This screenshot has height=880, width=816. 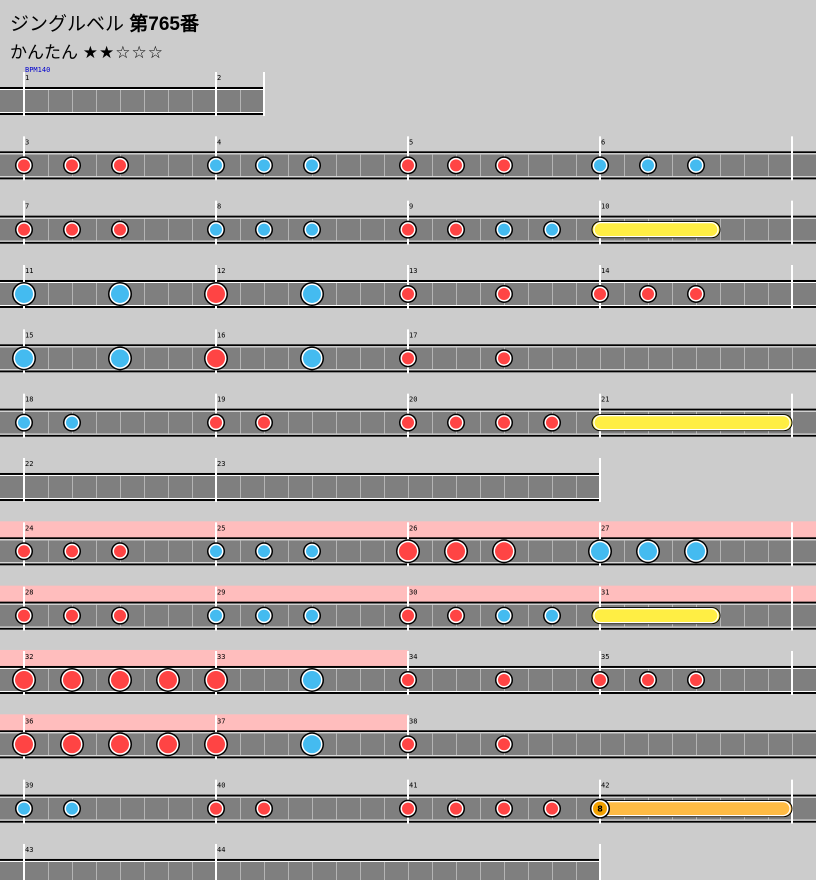 I want to click on measure-number: 38, so click(x=413, y=721).